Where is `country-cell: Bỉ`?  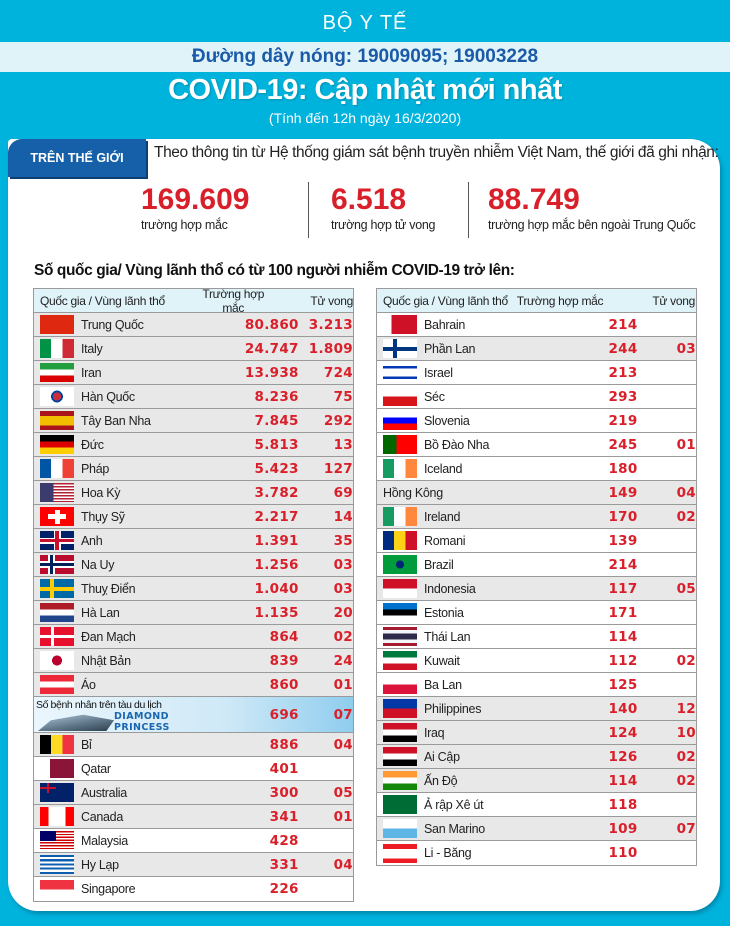 country-cell: Bỉ is located at coordinates (117, 744).